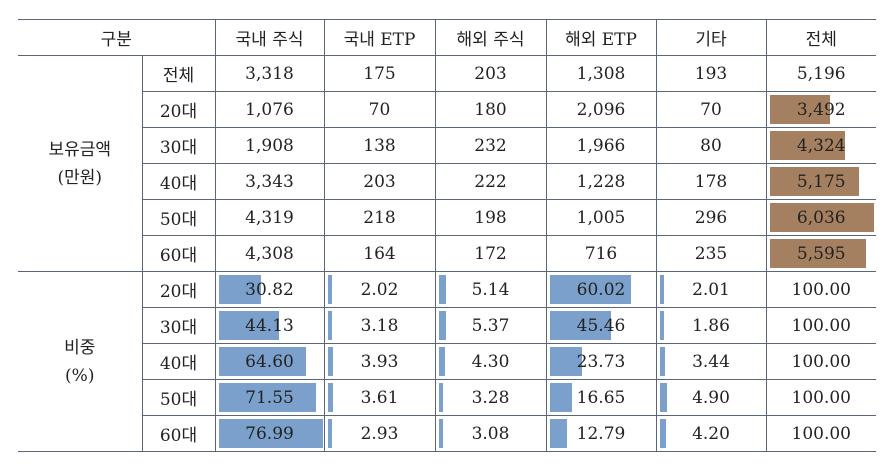 The height and width of the screenshot is (466, 886). Describe the element at coordinates (269, 217) in the screenshot. I see `cell-domestic-stock: 4,319` at that location.